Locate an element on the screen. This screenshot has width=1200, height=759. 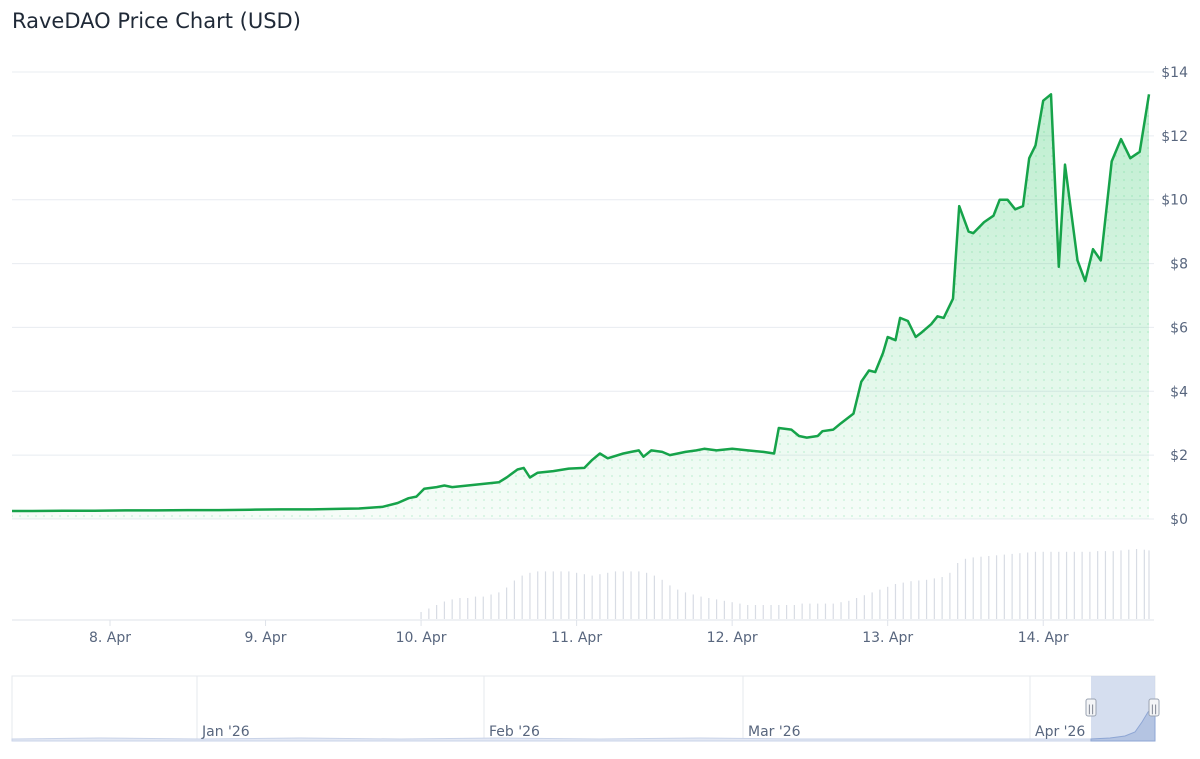
navigator-month-label: Mar '26 is located at coordinates (774, 732).